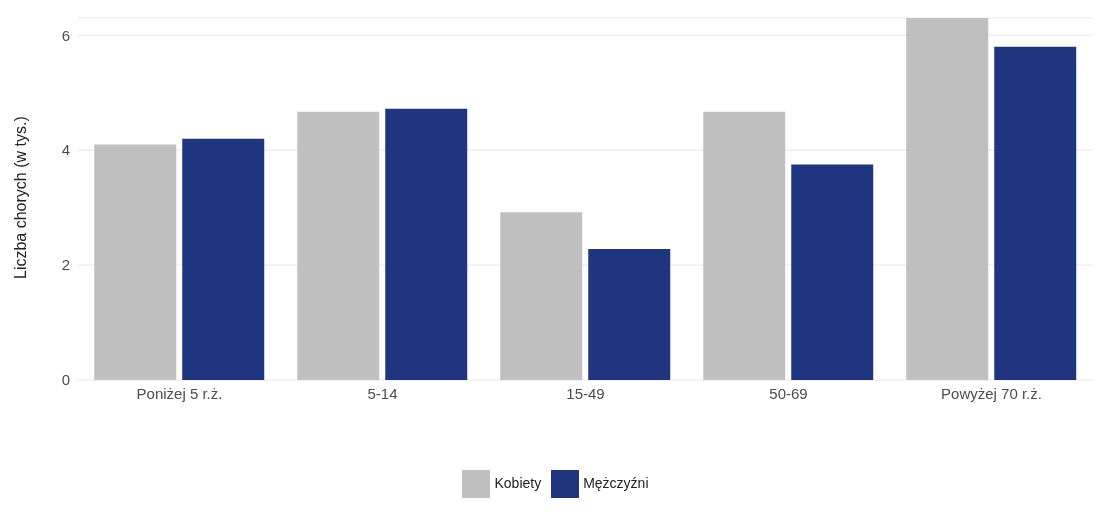 The image size is (1111, 520). Describe the element at coordinates (991, 393) in the screenshot. I see `x-tick-label: Powyżej 70 r.ż.` at that location.